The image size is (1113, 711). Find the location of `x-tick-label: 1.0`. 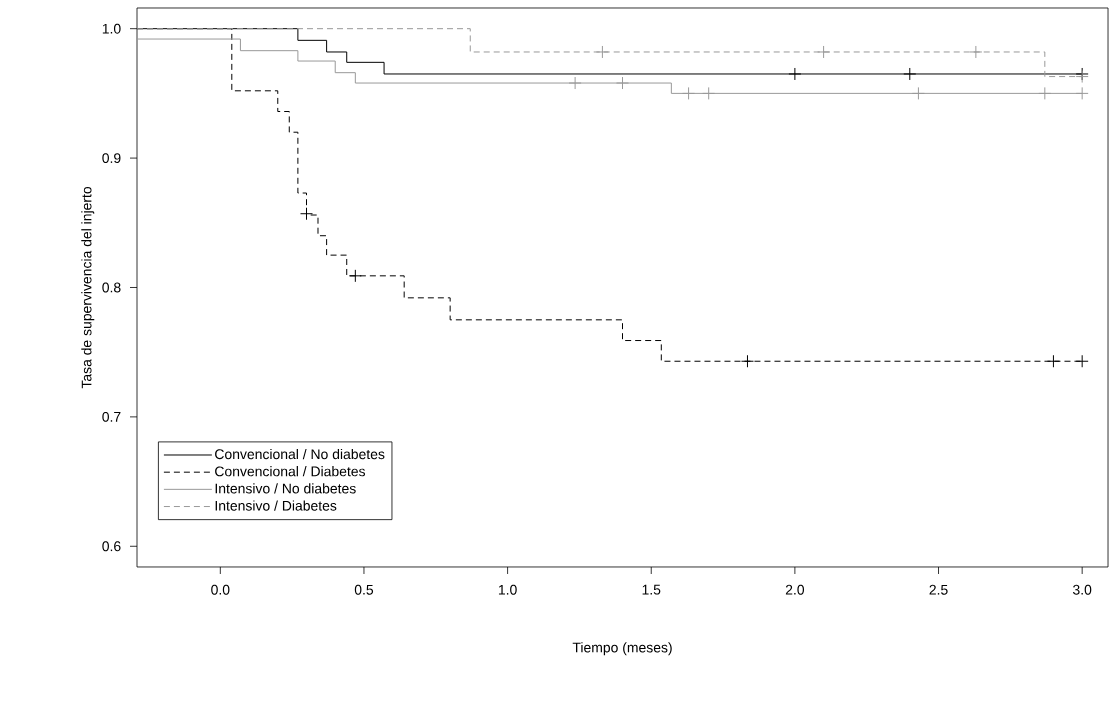

x-tick-label: 1.0 is located at coordinates (507, 589).